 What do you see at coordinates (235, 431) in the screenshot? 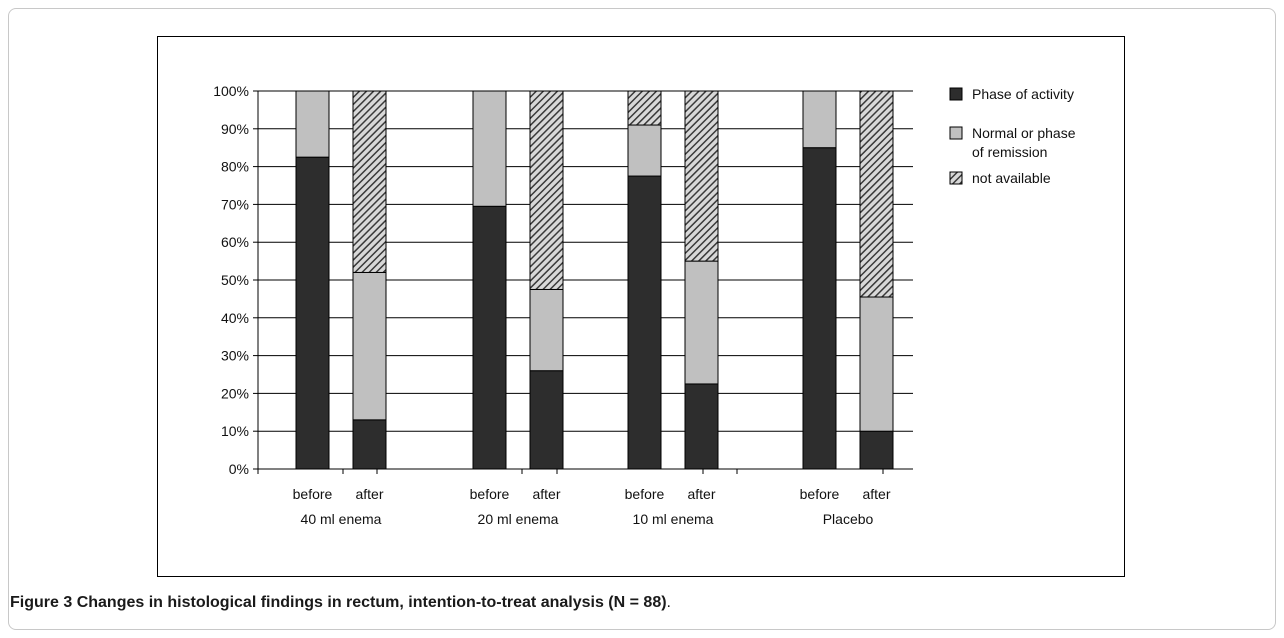
I see `y-tick-label: 10%` at bounding box center [235, 431].